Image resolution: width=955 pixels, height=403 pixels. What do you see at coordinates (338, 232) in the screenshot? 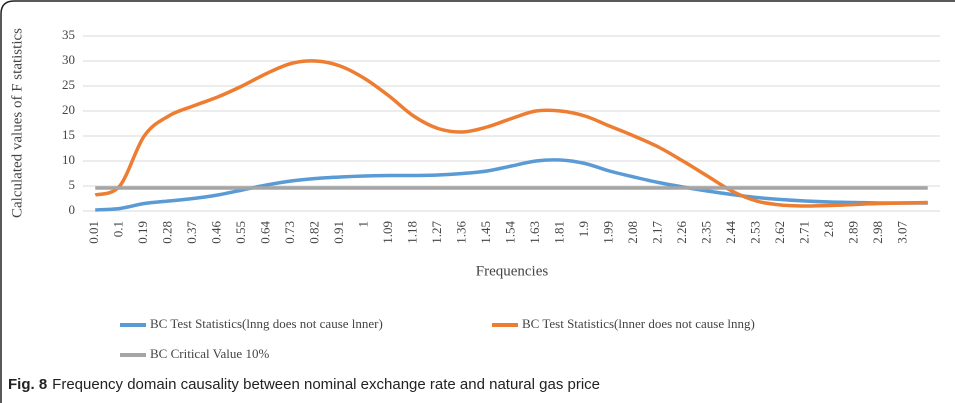
I see `x-tick-label: 0.91` at bounding box center [338, 232].